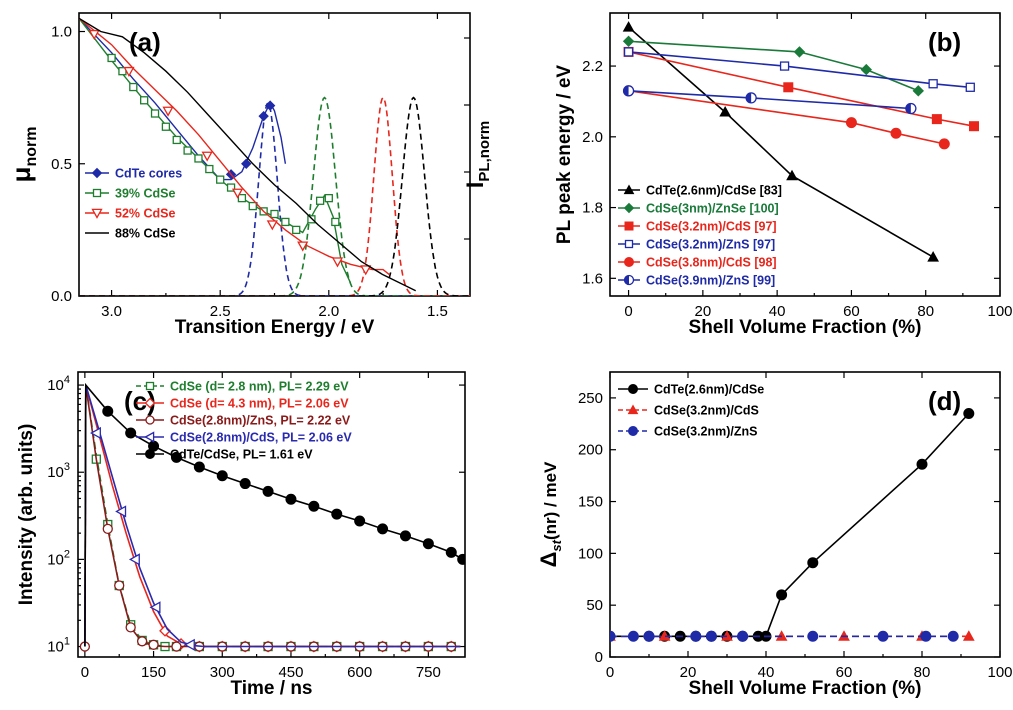  What do you see at coordinates (592, 208) in the screenshot?
I see `y-tick-label: 1.8` at bounding box center [592, 208].